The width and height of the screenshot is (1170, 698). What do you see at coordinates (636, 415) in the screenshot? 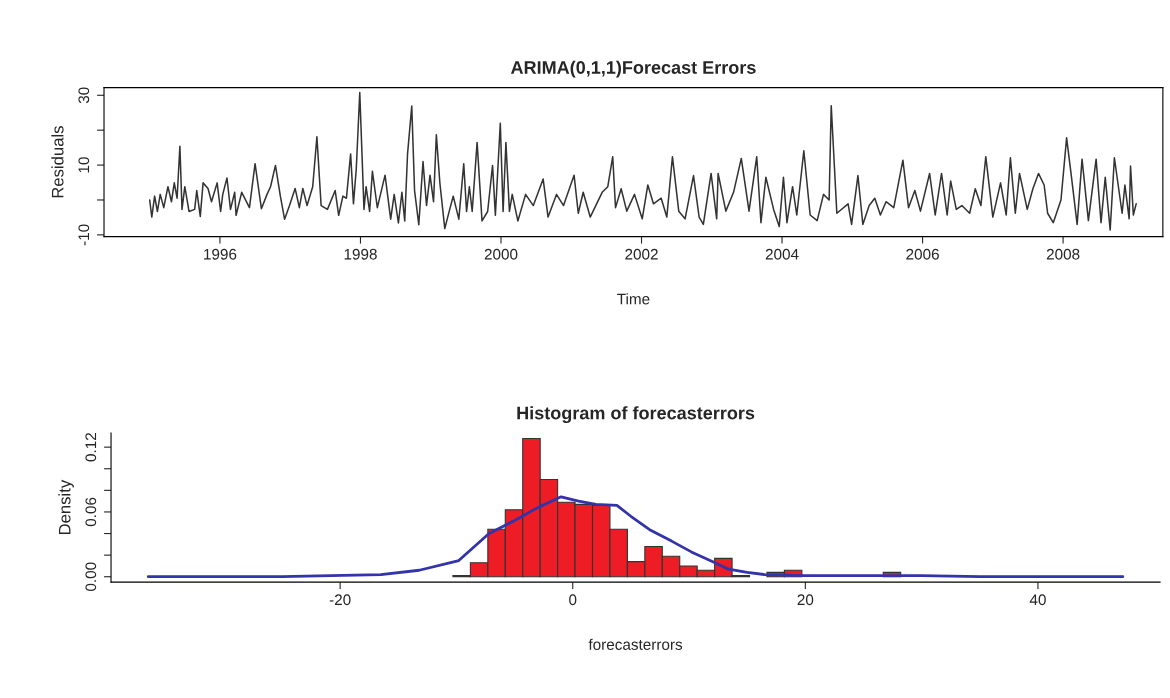
I see `chart-title: Histogram of forecasterrors` at bounding box center [636, 415].